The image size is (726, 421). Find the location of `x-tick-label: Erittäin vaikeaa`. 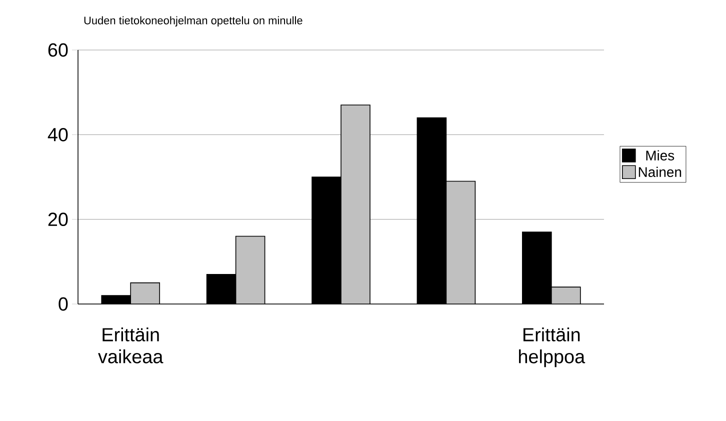

x-tick-label: Erittäin vaikeaa is located at coordinates (131, 346).